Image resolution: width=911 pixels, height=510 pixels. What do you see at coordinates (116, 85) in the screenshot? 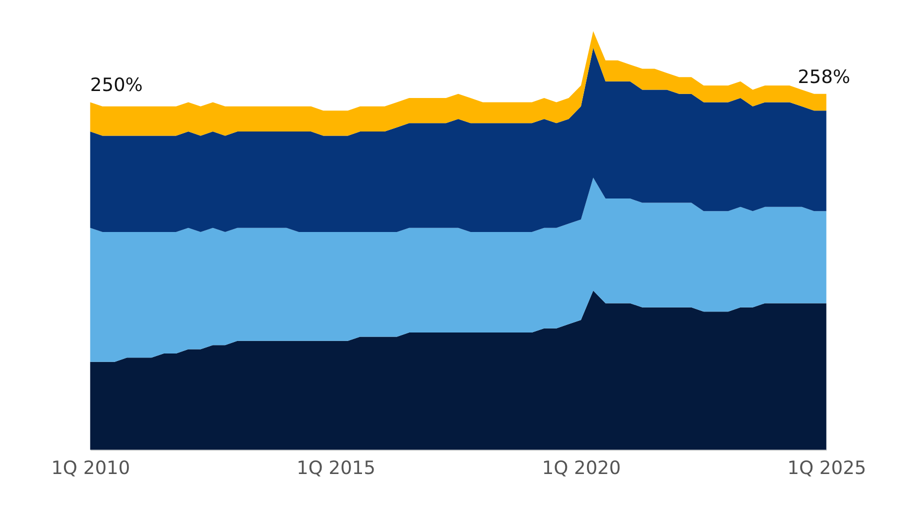
I see `annotation: 250%` at bounding box center [116, 85].